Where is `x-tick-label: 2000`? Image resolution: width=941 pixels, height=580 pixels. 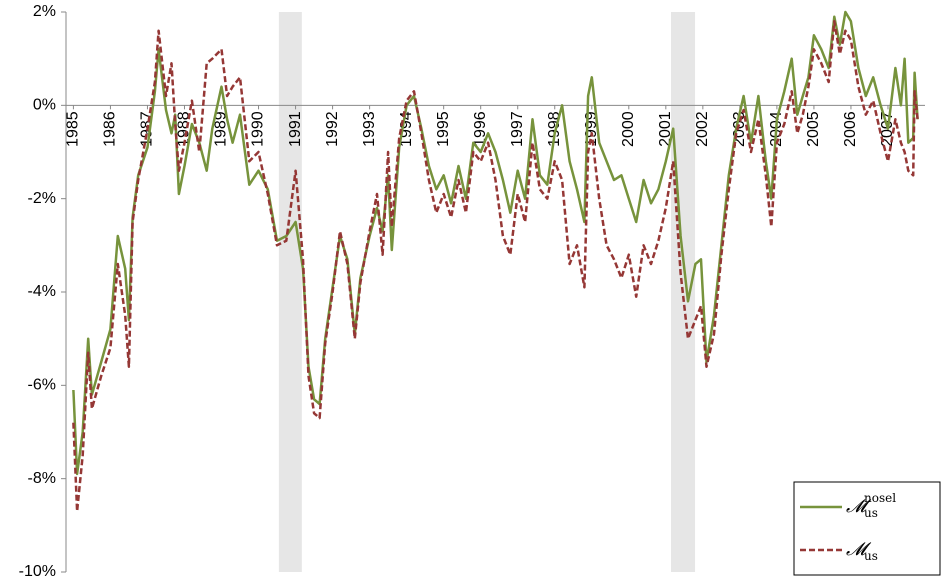
x-tick-label: 2000 is located at coordinates (628, 129).